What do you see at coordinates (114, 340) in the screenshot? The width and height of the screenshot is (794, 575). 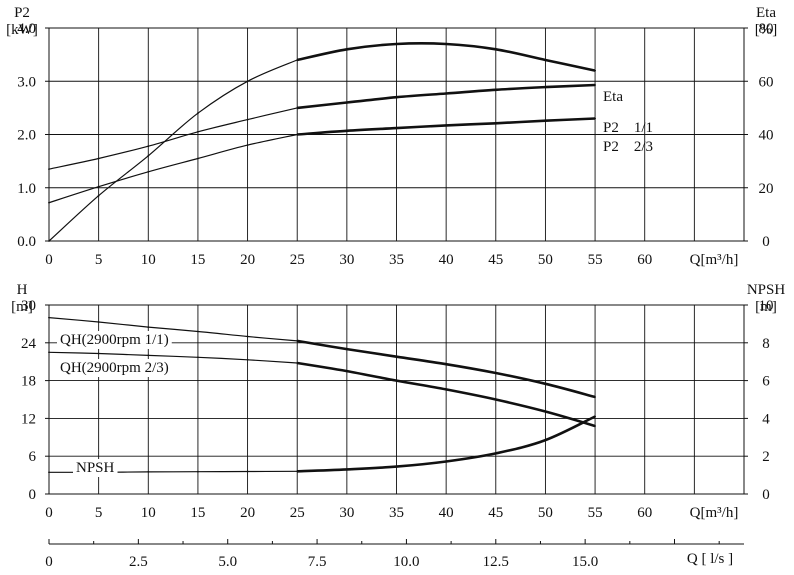 I see `qh-full-series-label-background` at bounding box center [114, 340].